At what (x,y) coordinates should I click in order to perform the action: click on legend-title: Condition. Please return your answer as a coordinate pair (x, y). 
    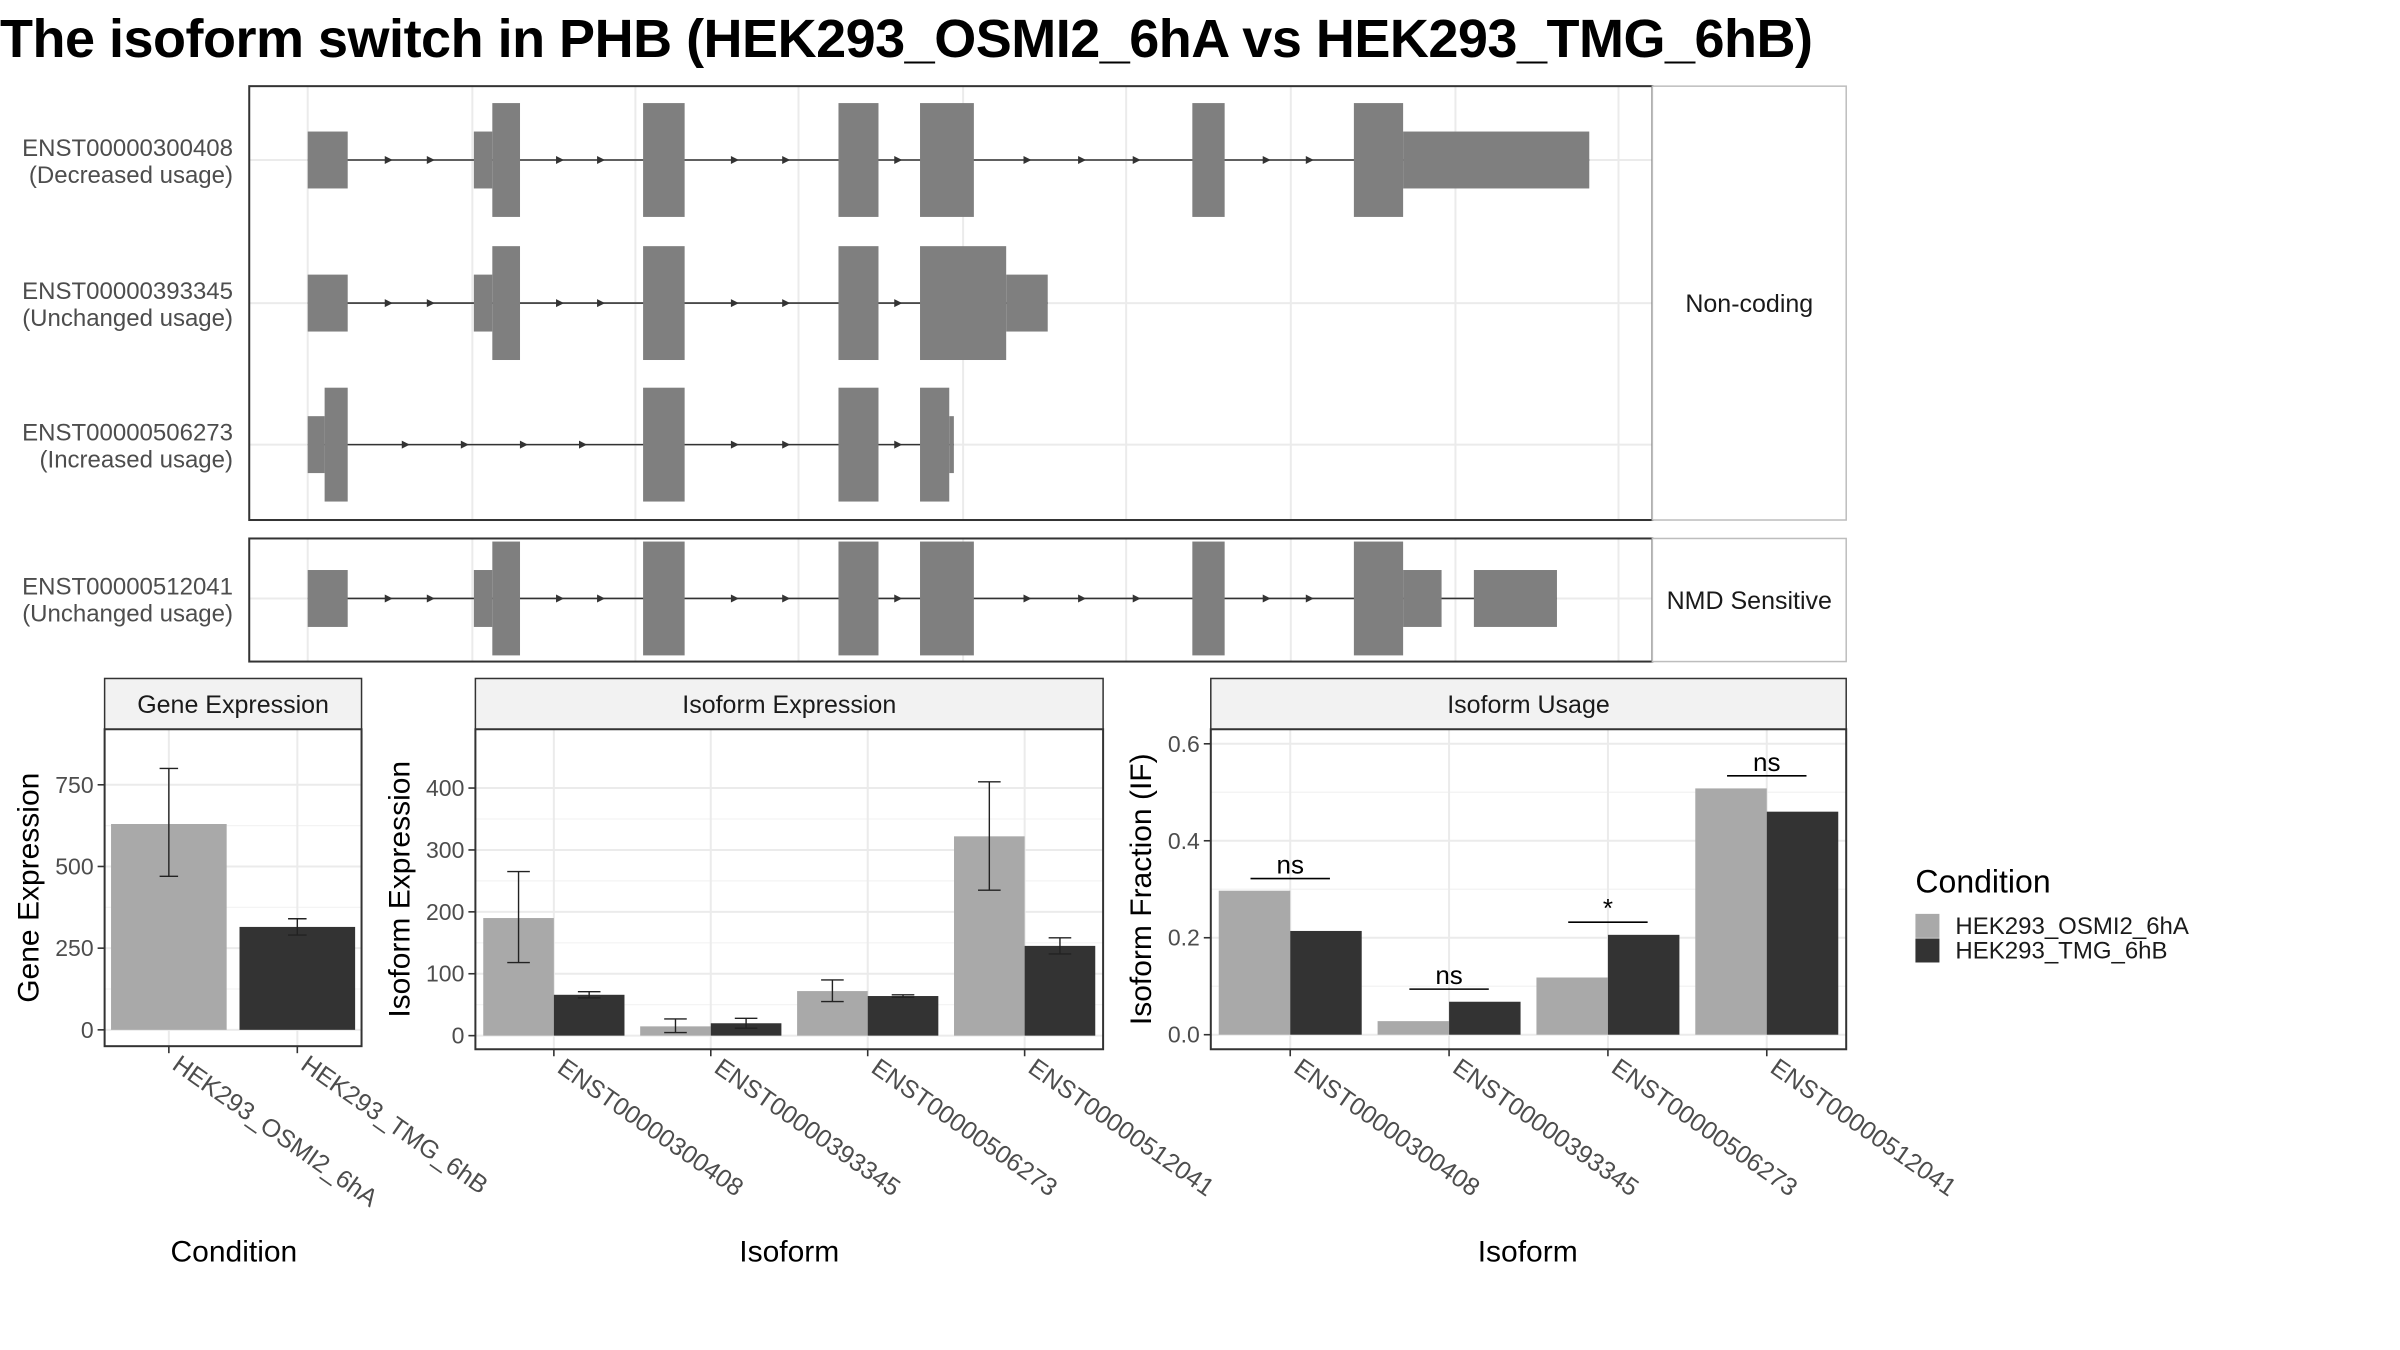
    Looking at the image, I should click on (1982, 881).